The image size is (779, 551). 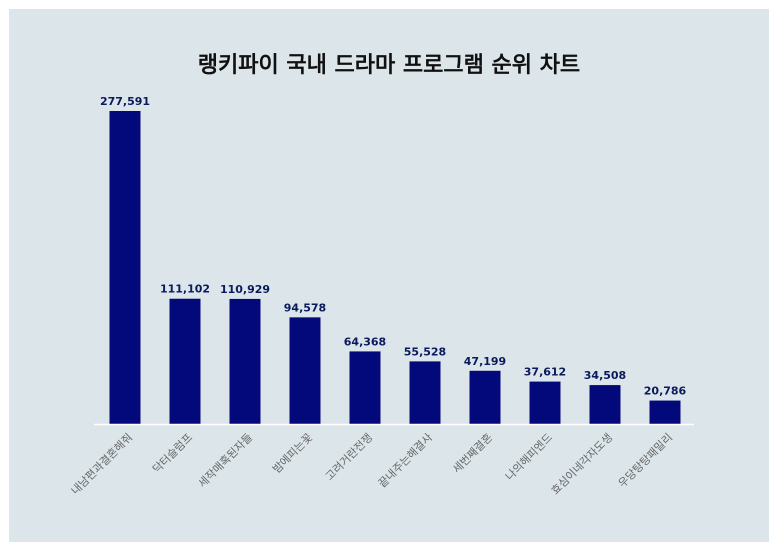 What do you see at coordinates (185, 289) in the screenshot?
I see `value-label-2: 111,102` at bounding box center [185, 289].